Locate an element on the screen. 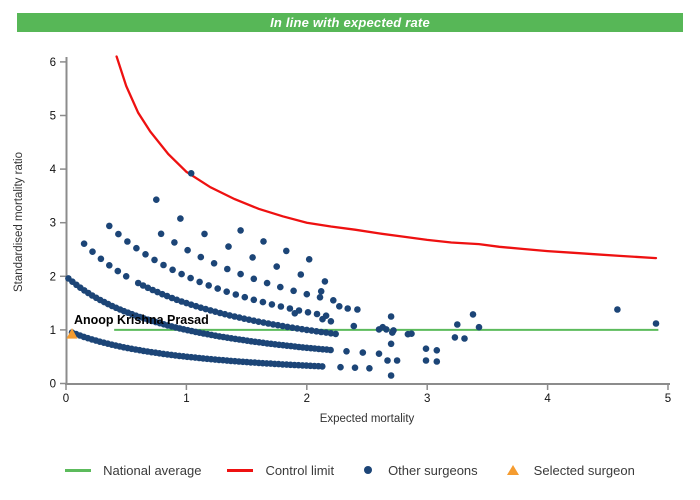 This screenshot has width=700, height=500. selected-surgeon-marker is located at coordinates (72, 333).